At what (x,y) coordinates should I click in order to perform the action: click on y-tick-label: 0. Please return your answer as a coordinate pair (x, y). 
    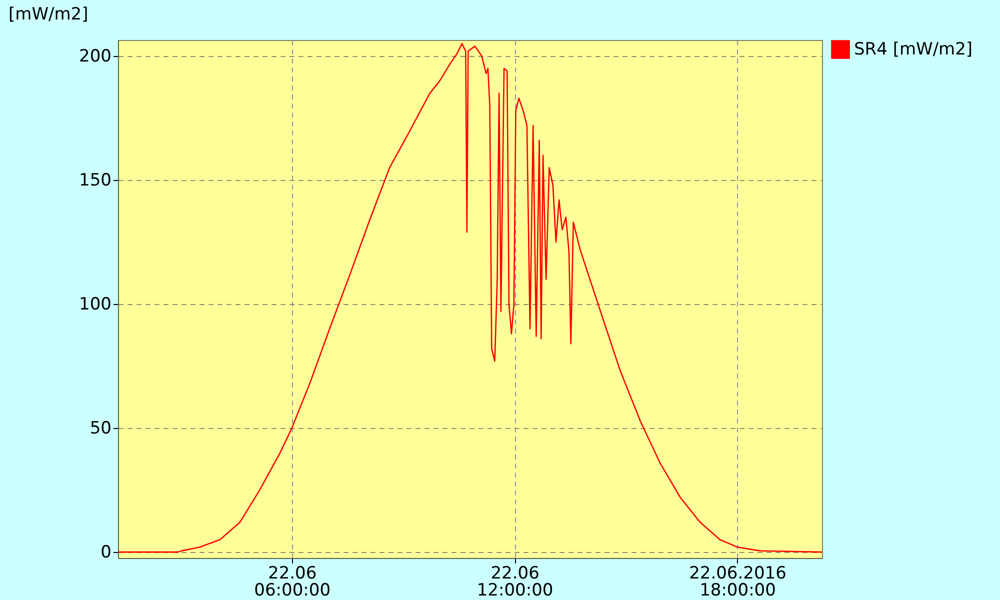
    Looking at the image, I should click on (106, 552).